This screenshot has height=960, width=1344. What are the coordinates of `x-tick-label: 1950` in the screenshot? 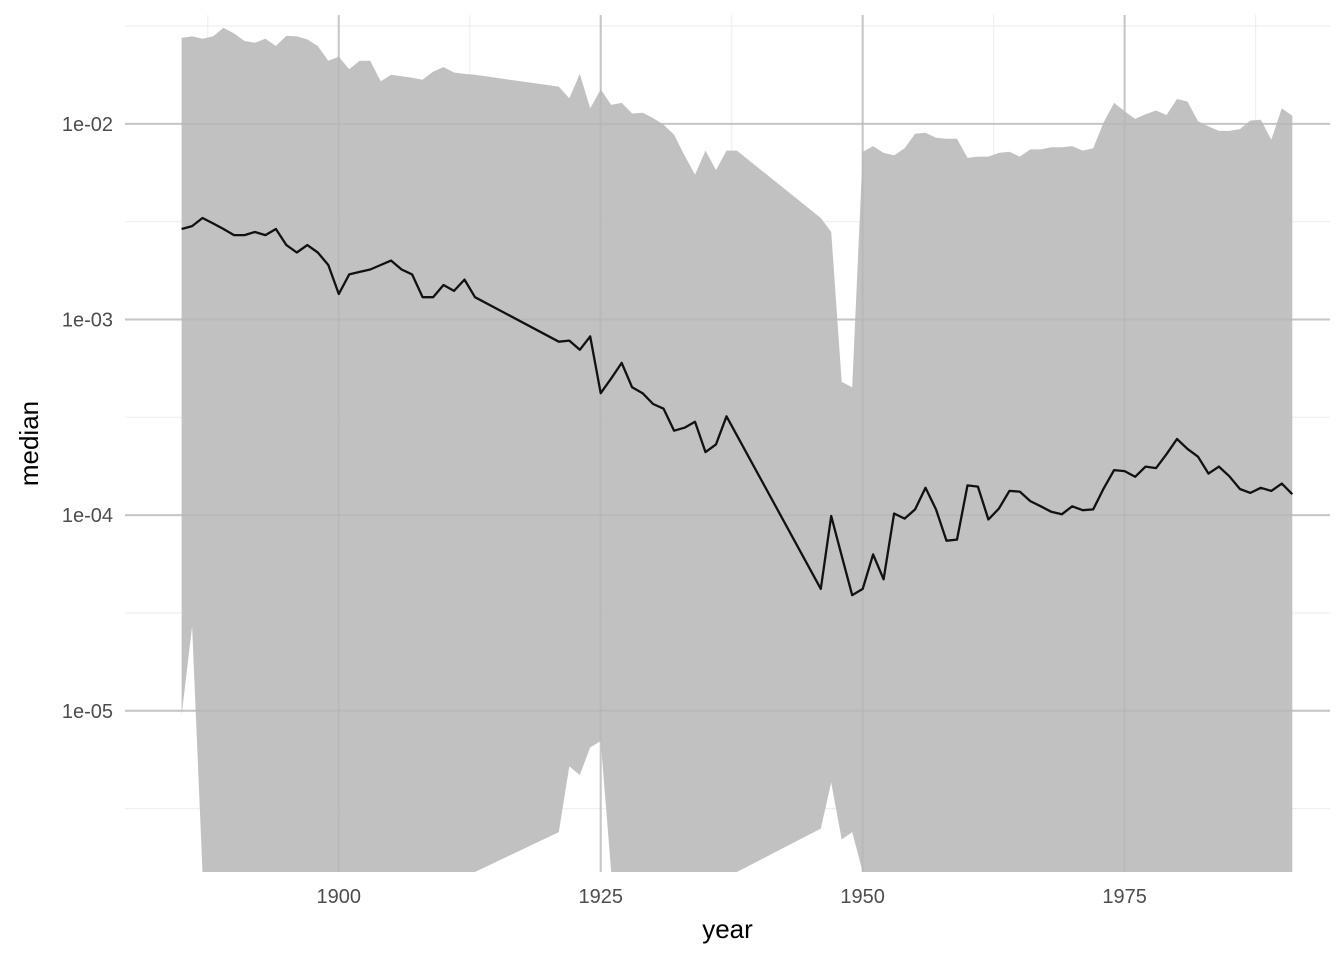 It's located at (862, 897).